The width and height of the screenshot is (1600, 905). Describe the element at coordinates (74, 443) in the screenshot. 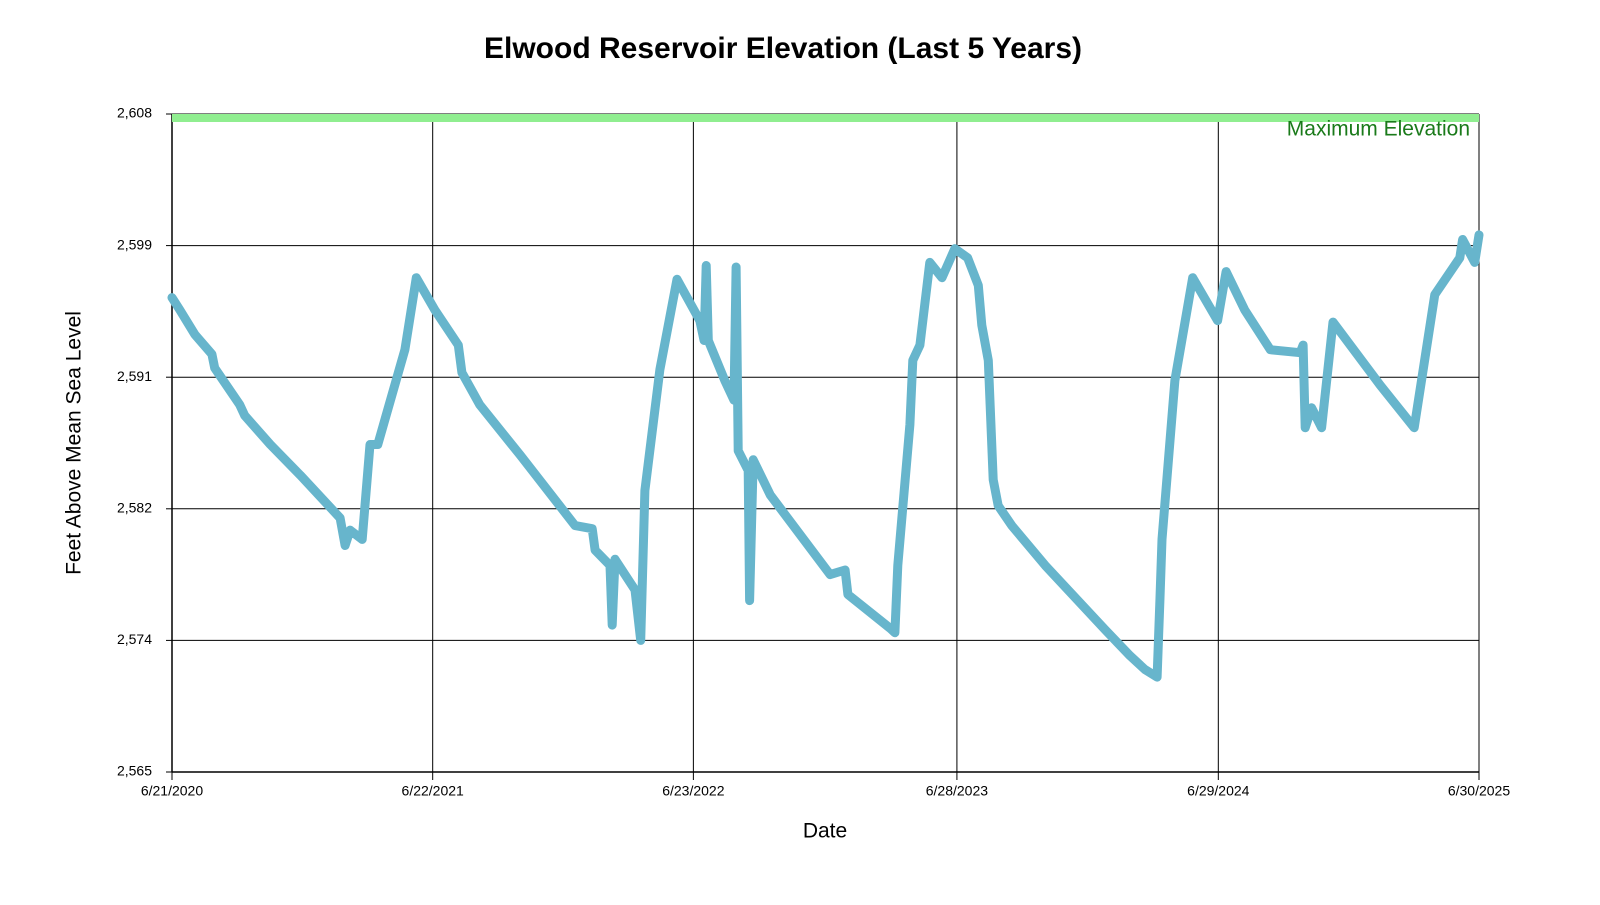

I see `y-axis-label: Feet Above Mean Sea Level` at that location.